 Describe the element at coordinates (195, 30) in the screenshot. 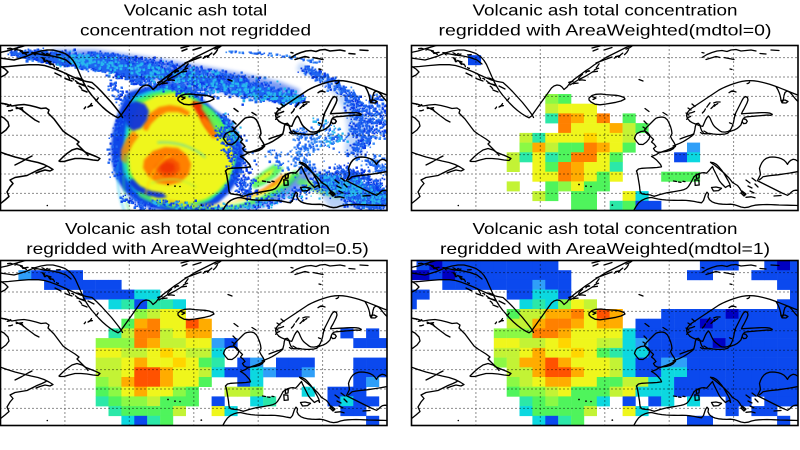

I see `svg-text: concentration not regridded` at that location.